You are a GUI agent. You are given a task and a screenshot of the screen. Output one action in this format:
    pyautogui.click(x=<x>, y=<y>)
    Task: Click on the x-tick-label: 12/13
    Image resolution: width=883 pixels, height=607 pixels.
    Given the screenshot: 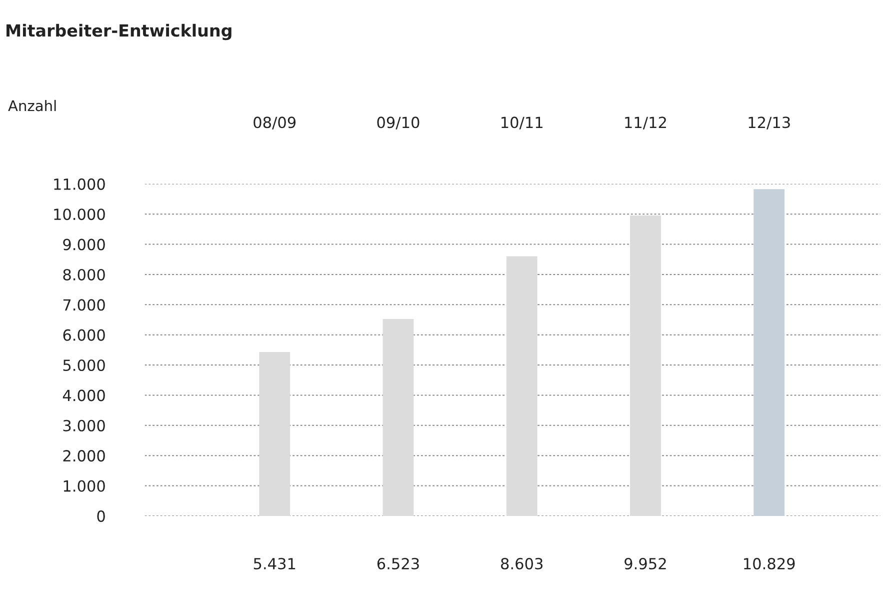 What is the action you would take?
    pyautogui.click(x=769, y=123)
    